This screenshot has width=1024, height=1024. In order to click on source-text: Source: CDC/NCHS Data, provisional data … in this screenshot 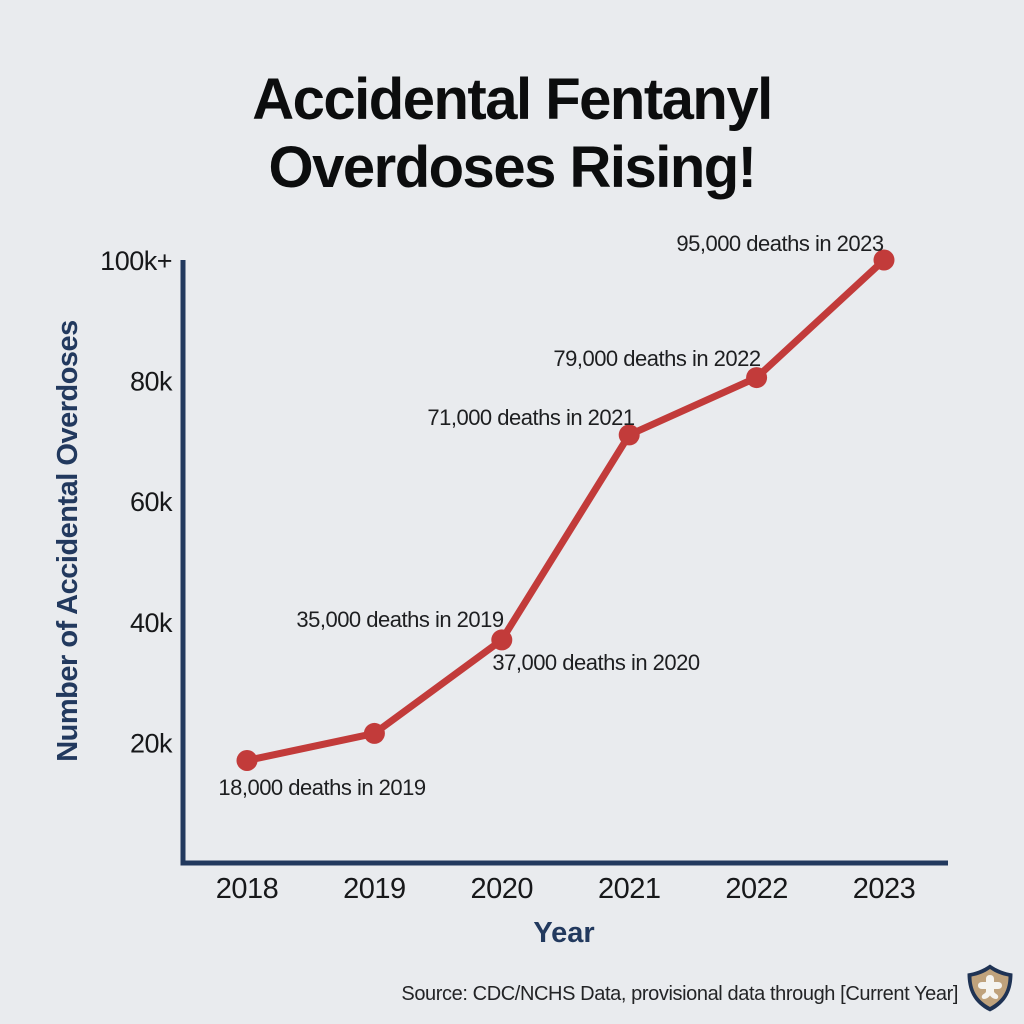, I will do `click(679, 994)`.